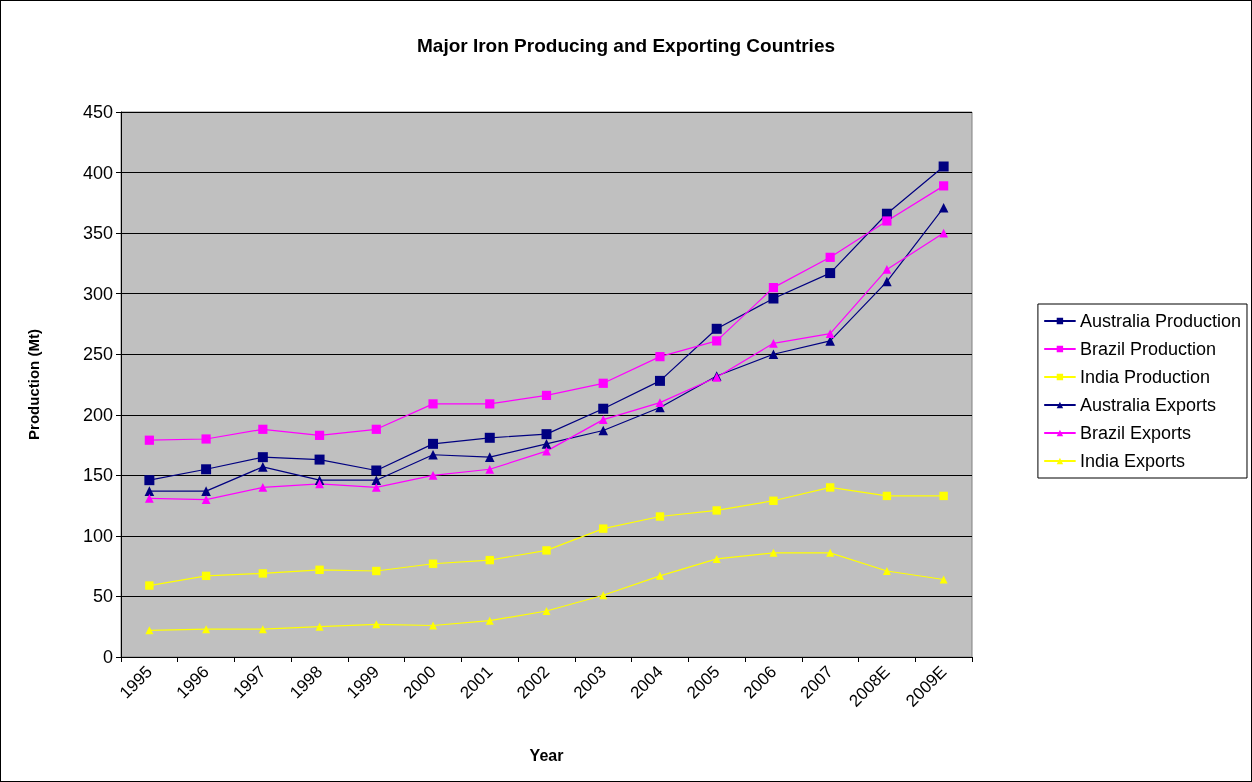  What do you see at coordinates (97, 414) in the screenshot?
I see `y-tick-label: 200` at bounding box center [97, 414].